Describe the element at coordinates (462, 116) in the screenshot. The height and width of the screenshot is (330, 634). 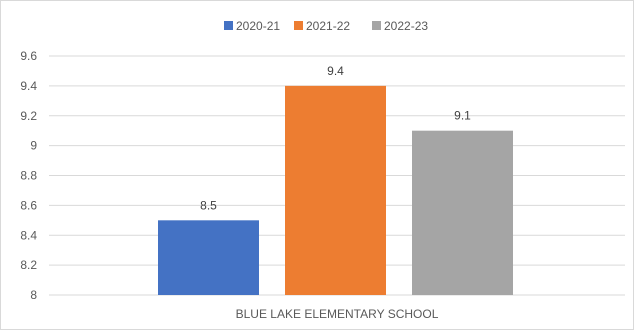
I see `data-label: 9.1` at that location.